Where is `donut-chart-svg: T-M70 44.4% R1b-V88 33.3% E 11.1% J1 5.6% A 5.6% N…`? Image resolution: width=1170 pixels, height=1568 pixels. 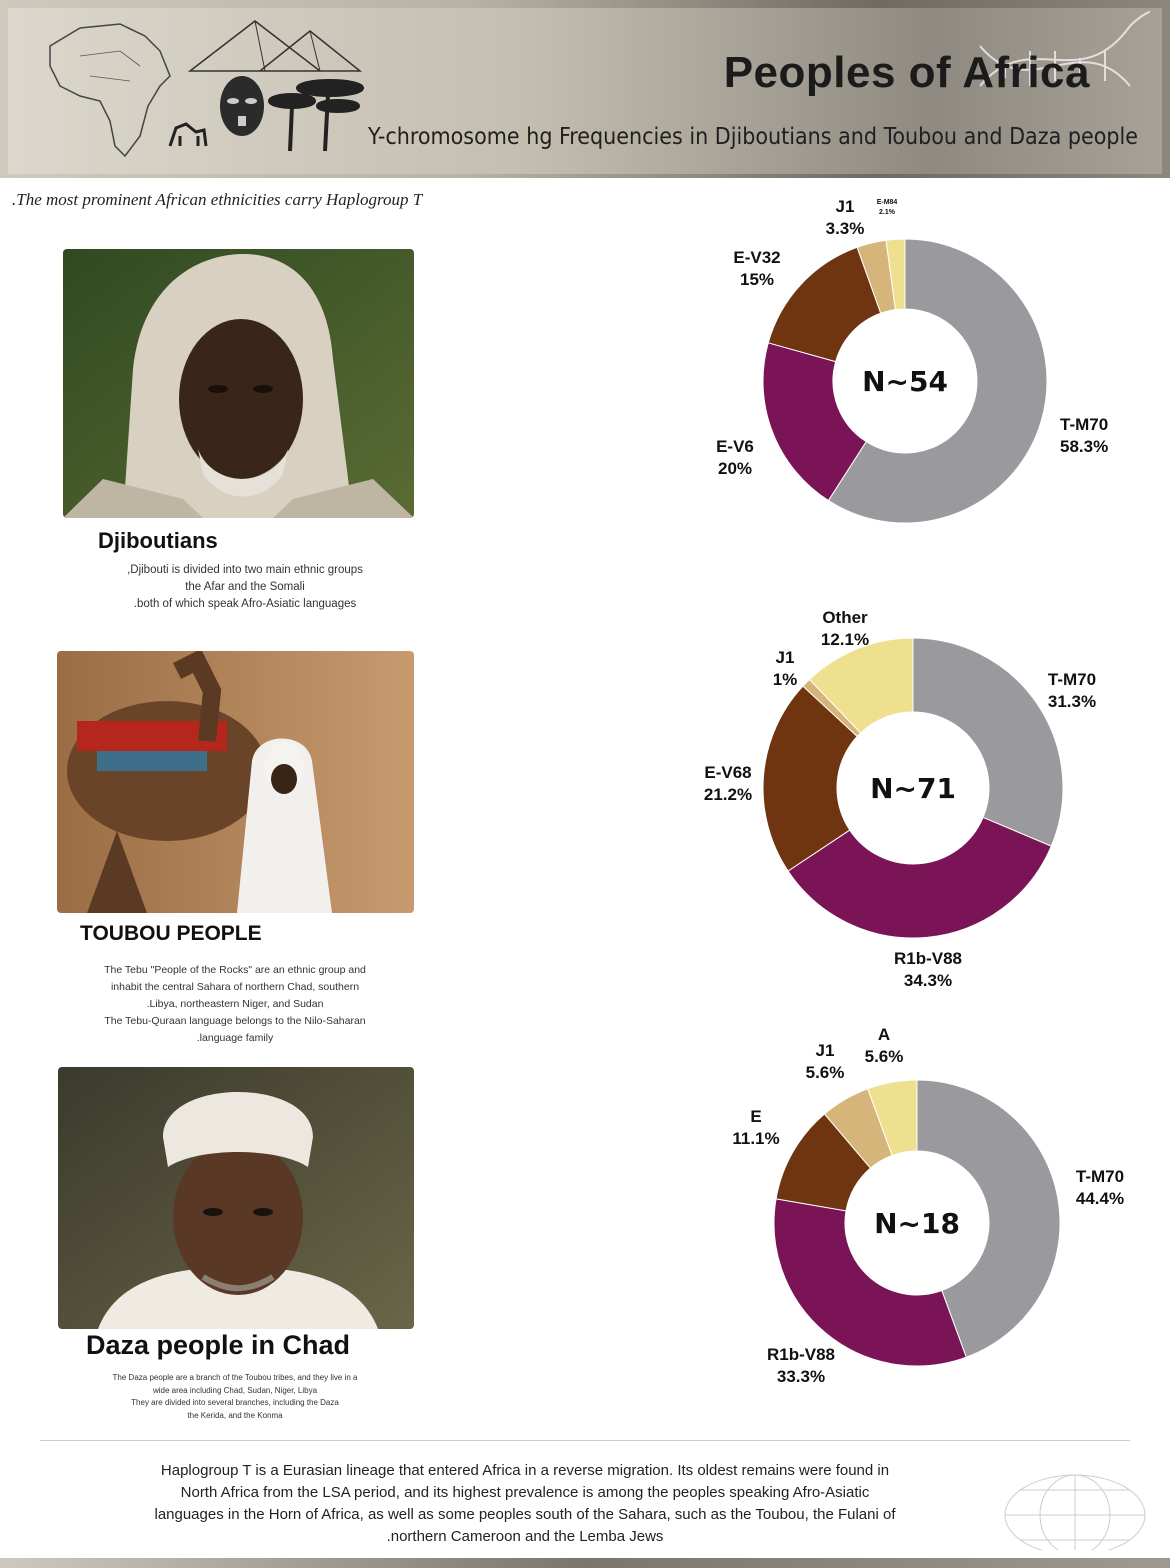
donut-chart-svg: T-M70 44.4% R1b-V88 33.3% E 11.1% J1 5.6% A 5.6% N… is located at coordinates (928, 1205).